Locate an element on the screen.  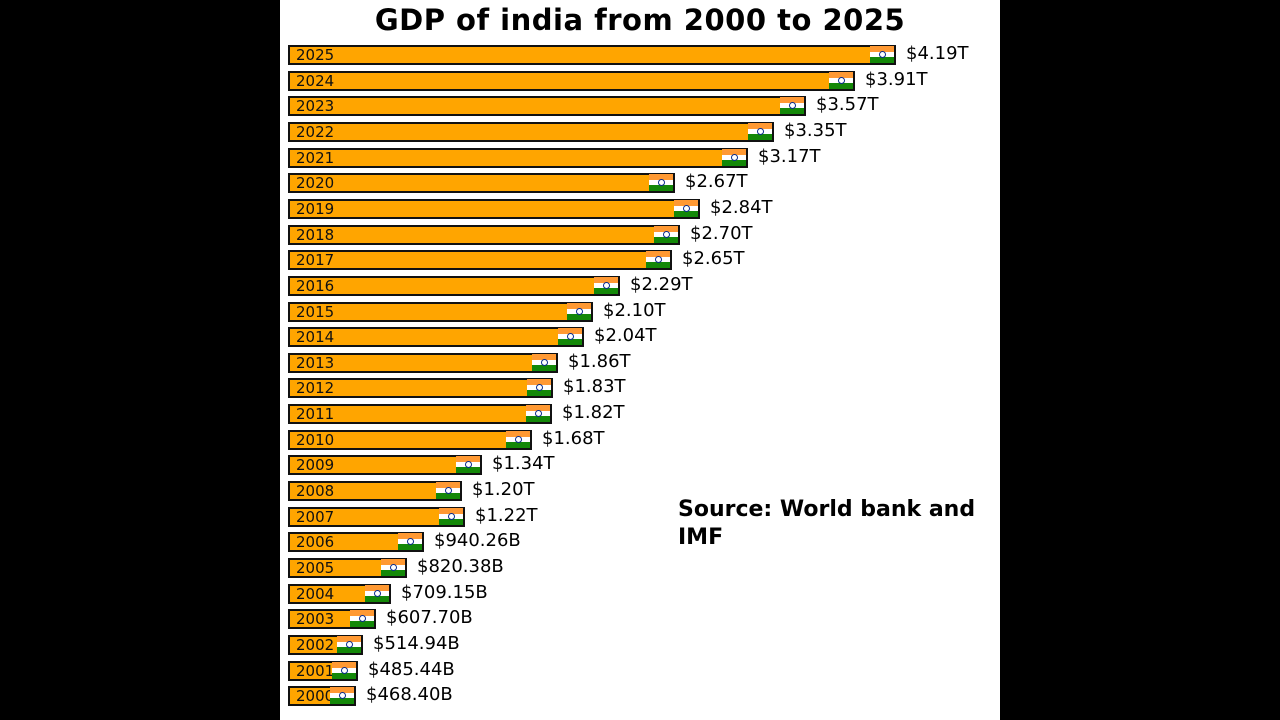
year-label: 2007 is located at coordinates (315, 517).